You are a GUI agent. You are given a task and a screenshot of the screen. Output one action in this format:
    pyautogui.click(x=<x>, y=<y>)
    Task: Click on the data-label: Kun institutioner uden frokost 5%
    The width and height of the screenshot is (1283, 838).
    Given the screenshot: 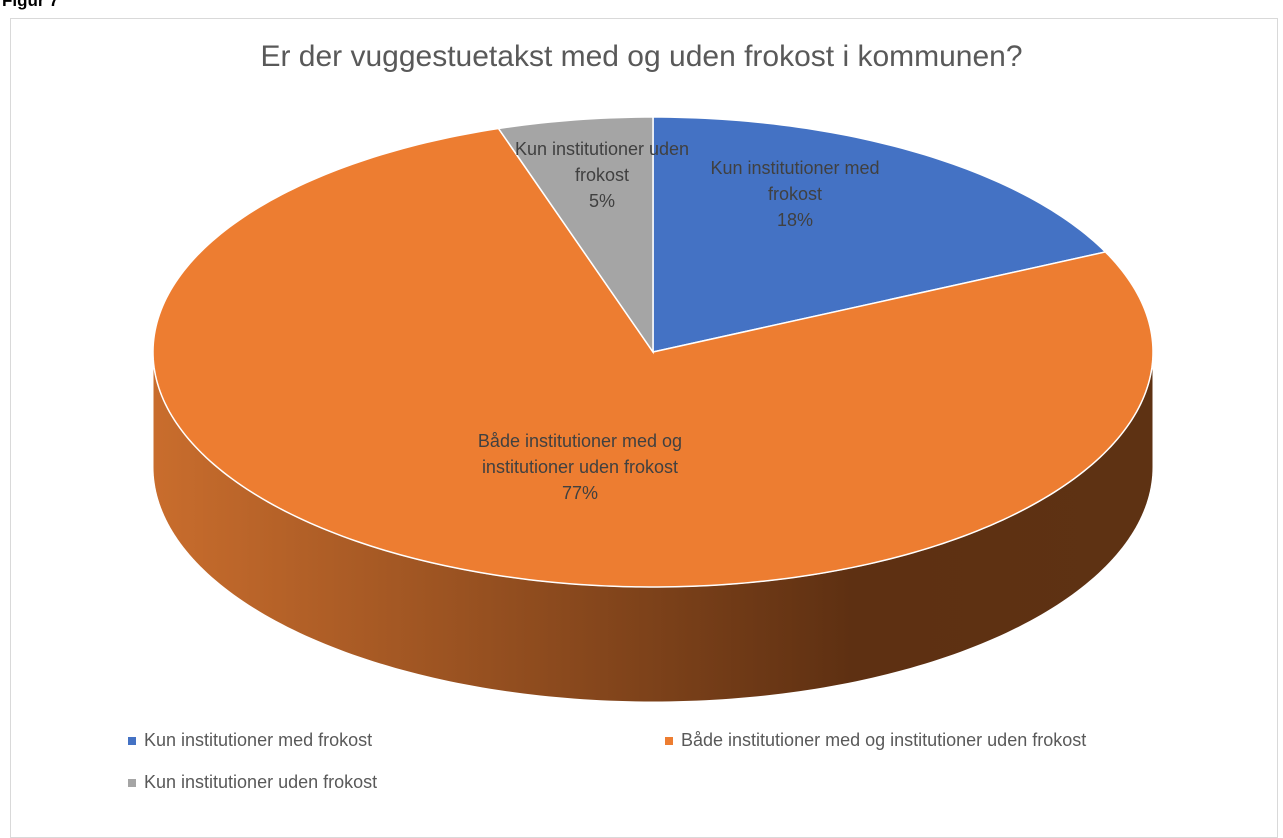 What is the action you would take?
    pyautogui.click(x=602, y=175)
    